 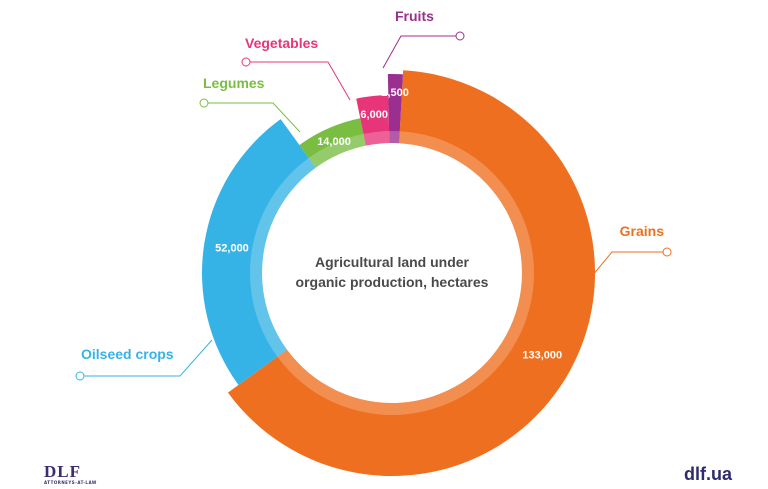 What do you see at coordinates (392, 262) in the screenshot?
I see `chart-title-line: Agricultural land under` at bounding box center [392, 262].